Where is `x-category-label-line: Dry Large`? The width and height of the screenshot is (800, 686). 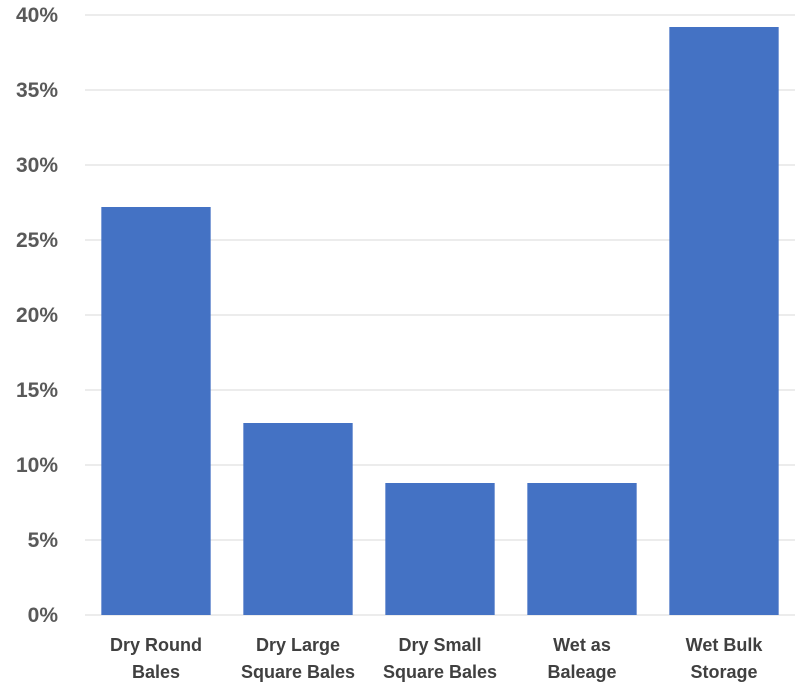 x-category-label-line: Dry Large is located at coordinates (298, 645).